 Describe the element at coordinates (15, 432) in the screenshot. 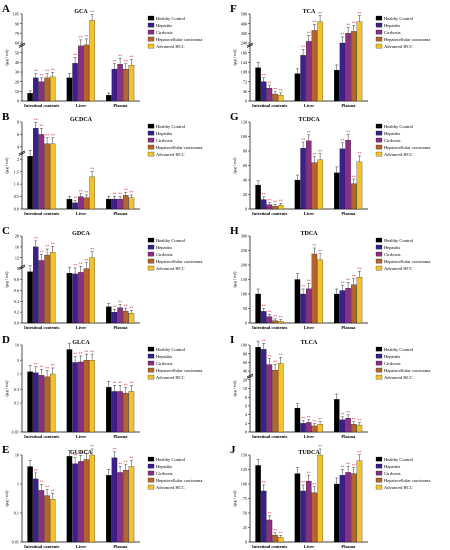

I see `y-tick-label: 0.01` at that location.